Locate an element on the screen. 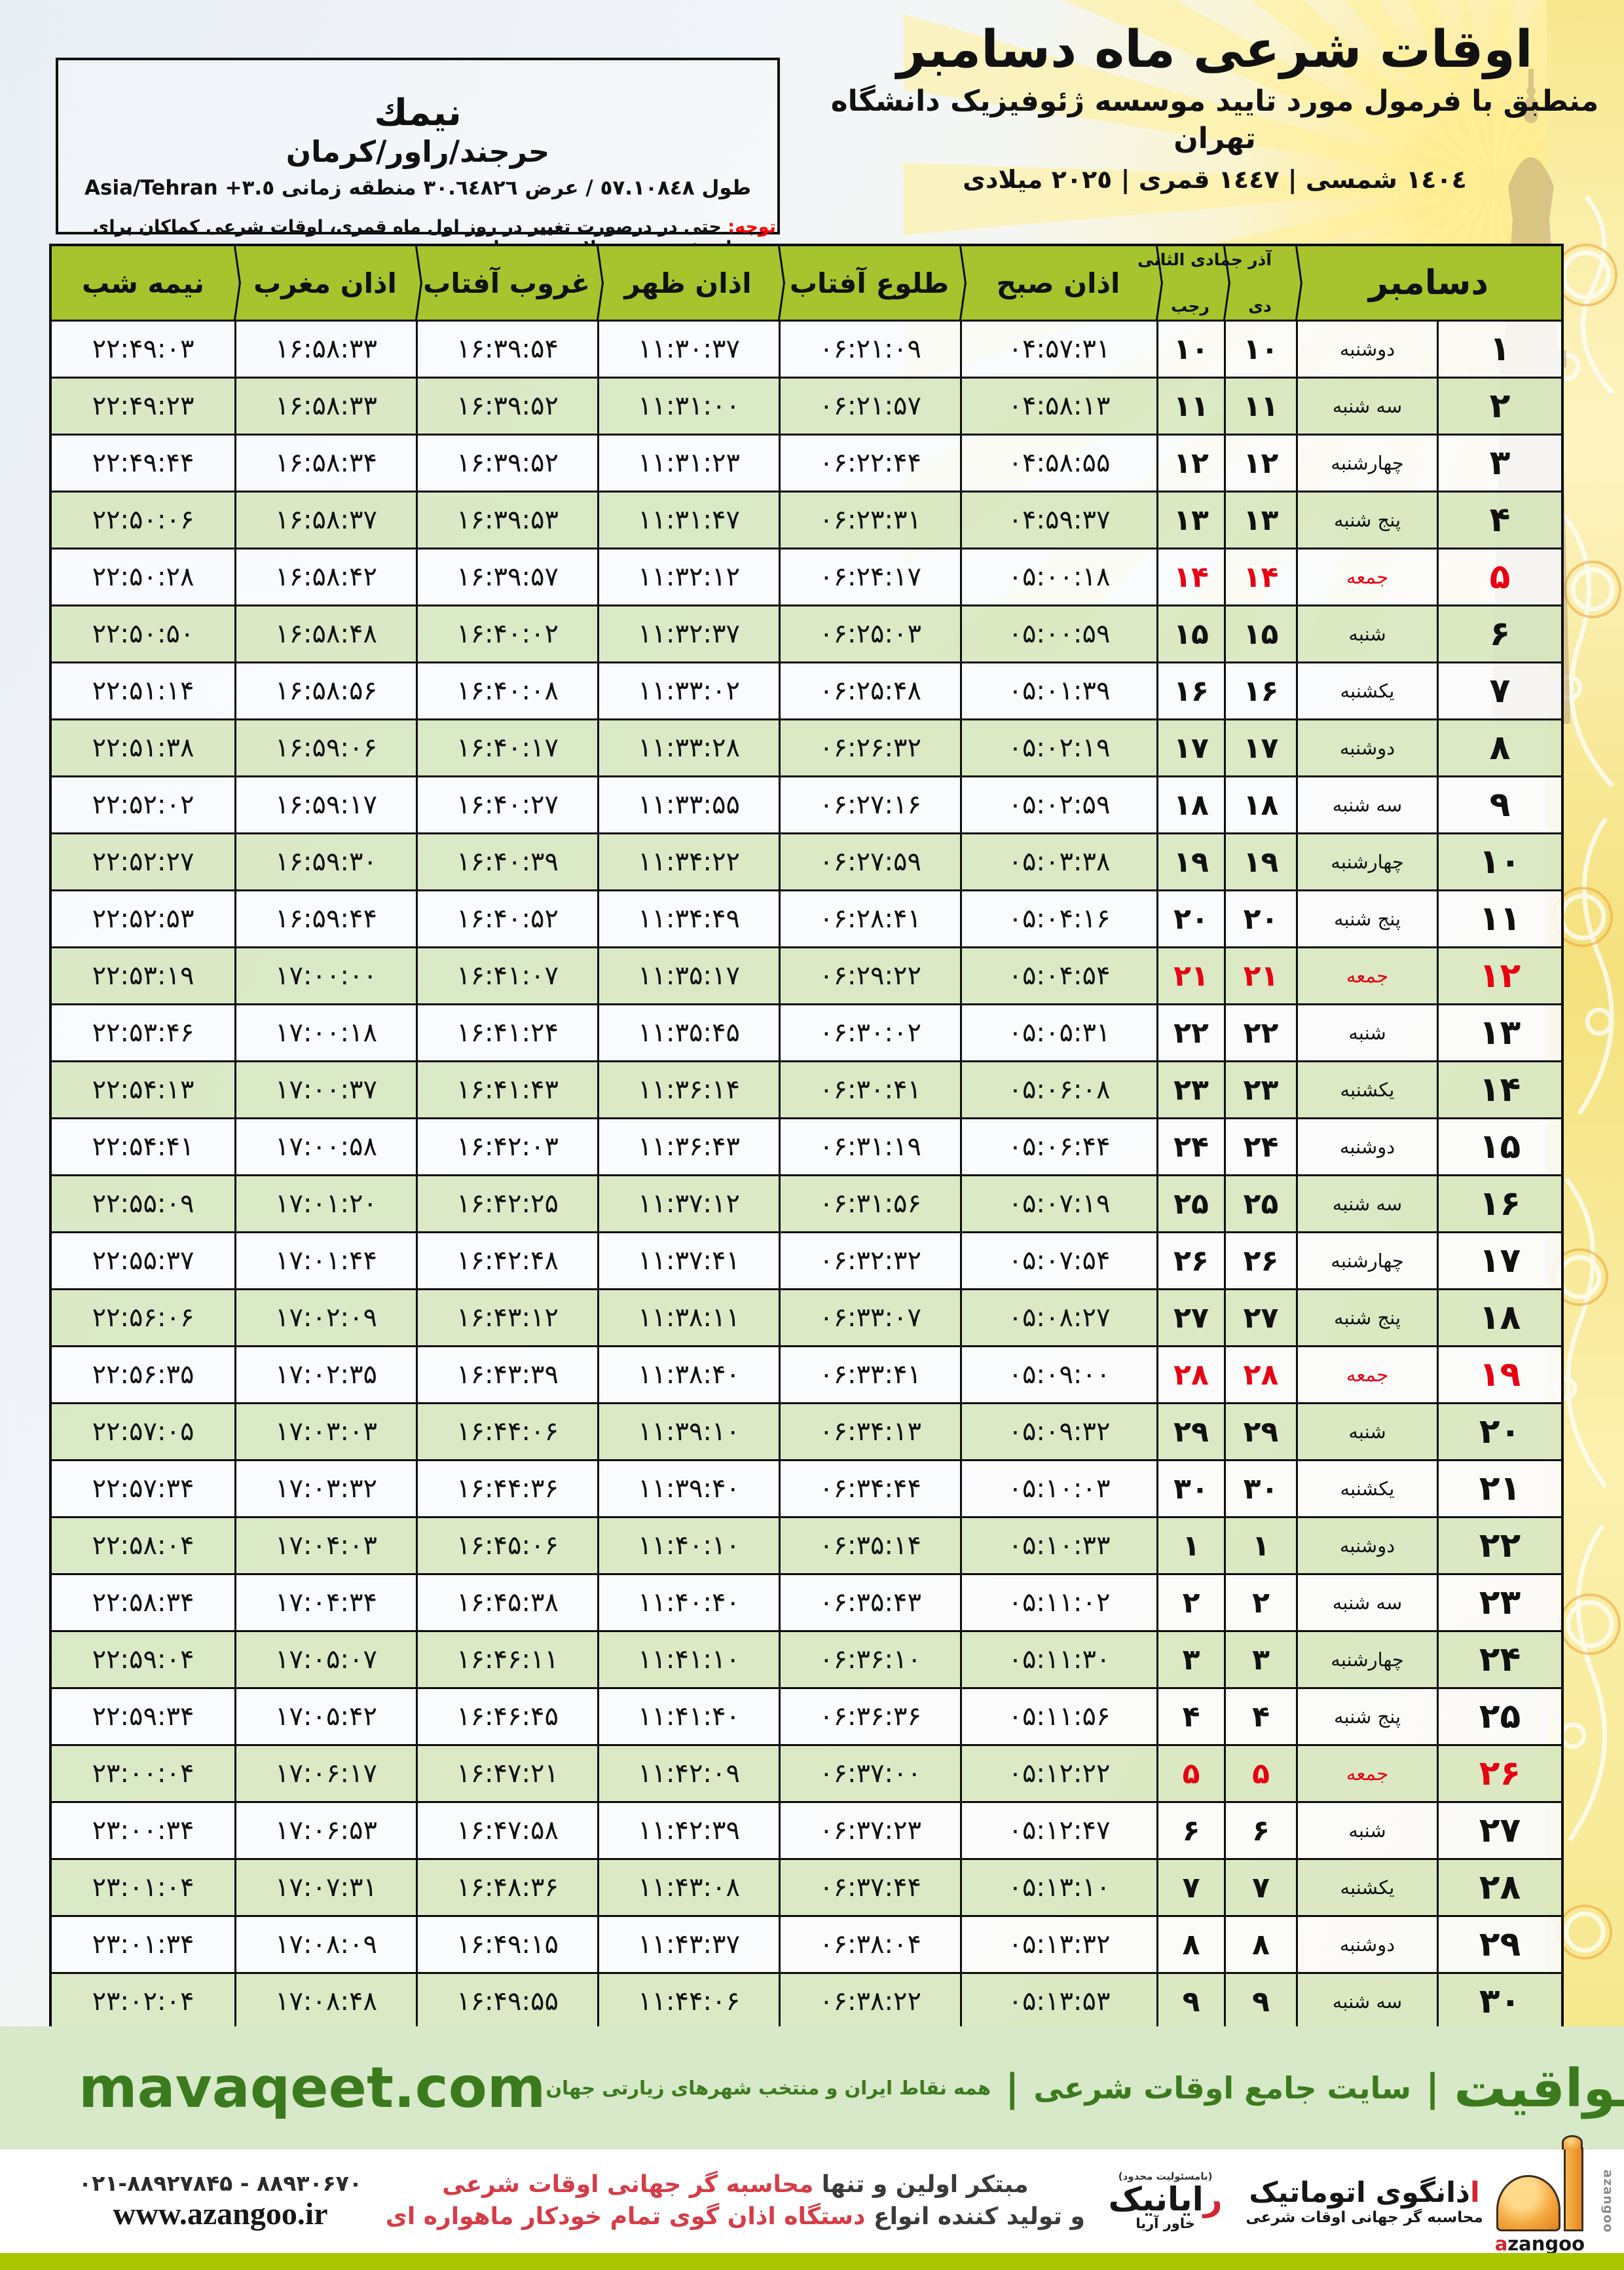 The height and width of the screenshot is (2270, 1624). maghrib-time: ۱۶:۵۹:۴۴ is located at coordinates (325, 918).